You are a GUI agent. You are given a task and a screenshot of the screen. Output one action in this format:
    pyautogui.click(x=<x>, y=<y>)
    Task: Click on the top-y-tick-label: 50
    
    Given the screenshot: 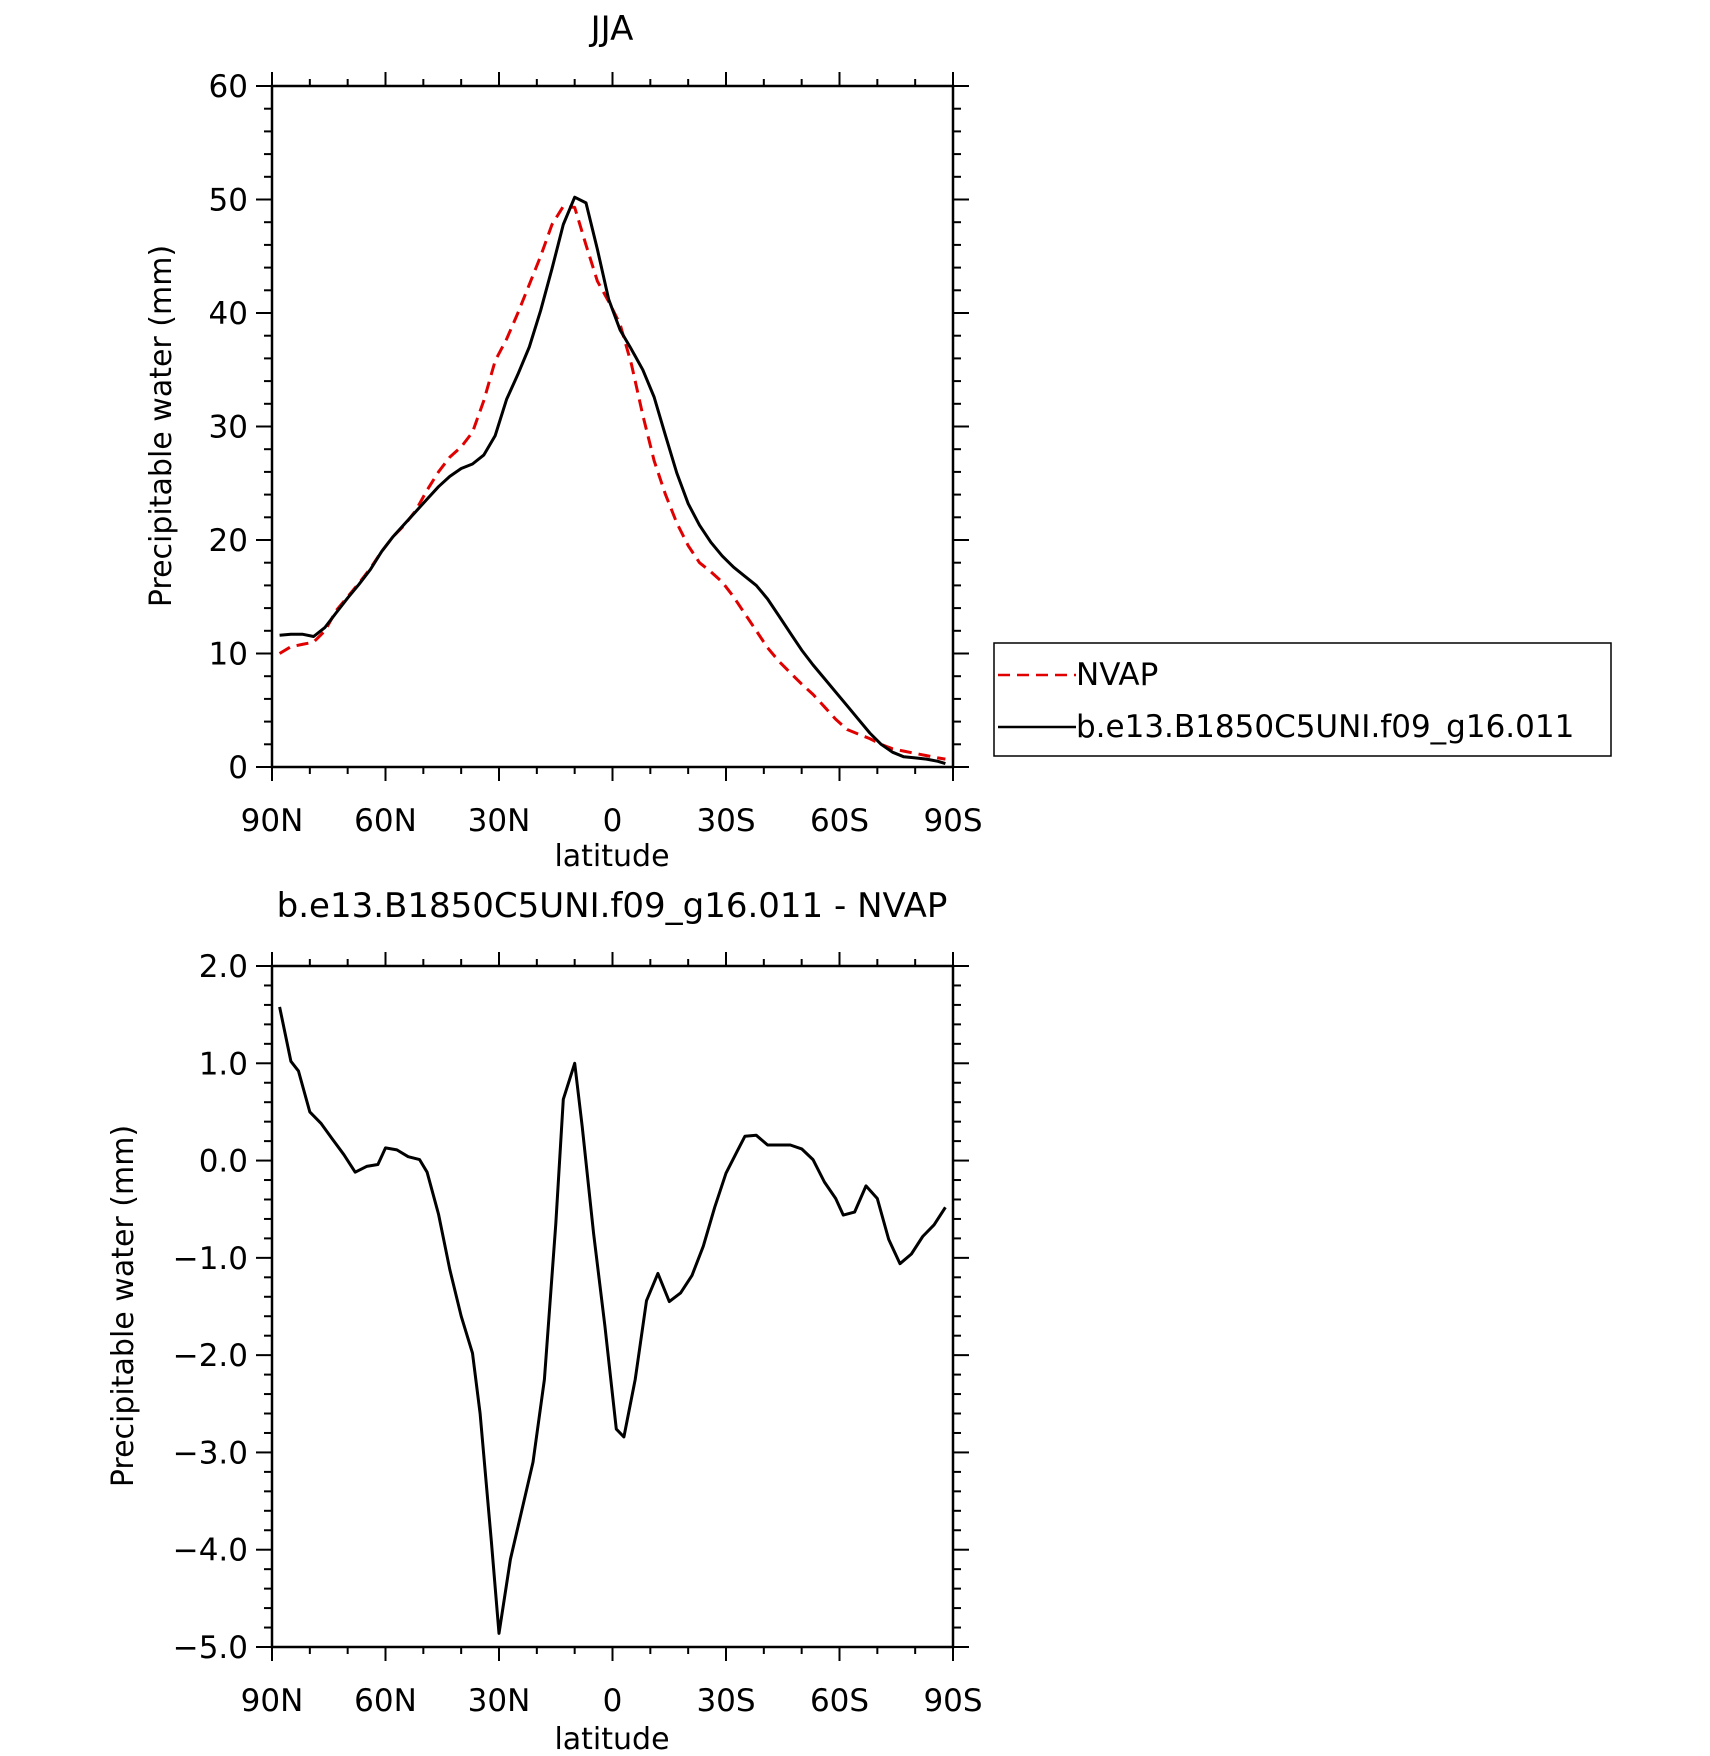 What is the action you would take?
    pyautogui.click(x=228, y=201)
    